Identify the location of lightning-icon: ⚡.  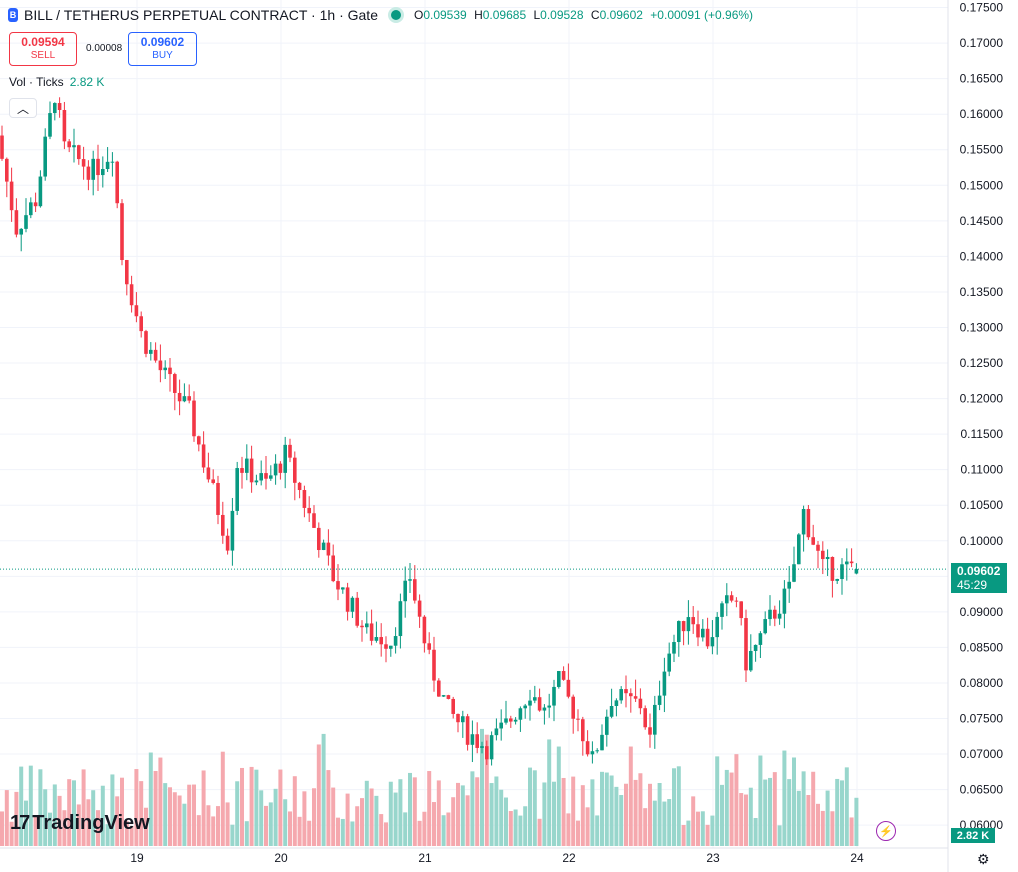
(886, 831).